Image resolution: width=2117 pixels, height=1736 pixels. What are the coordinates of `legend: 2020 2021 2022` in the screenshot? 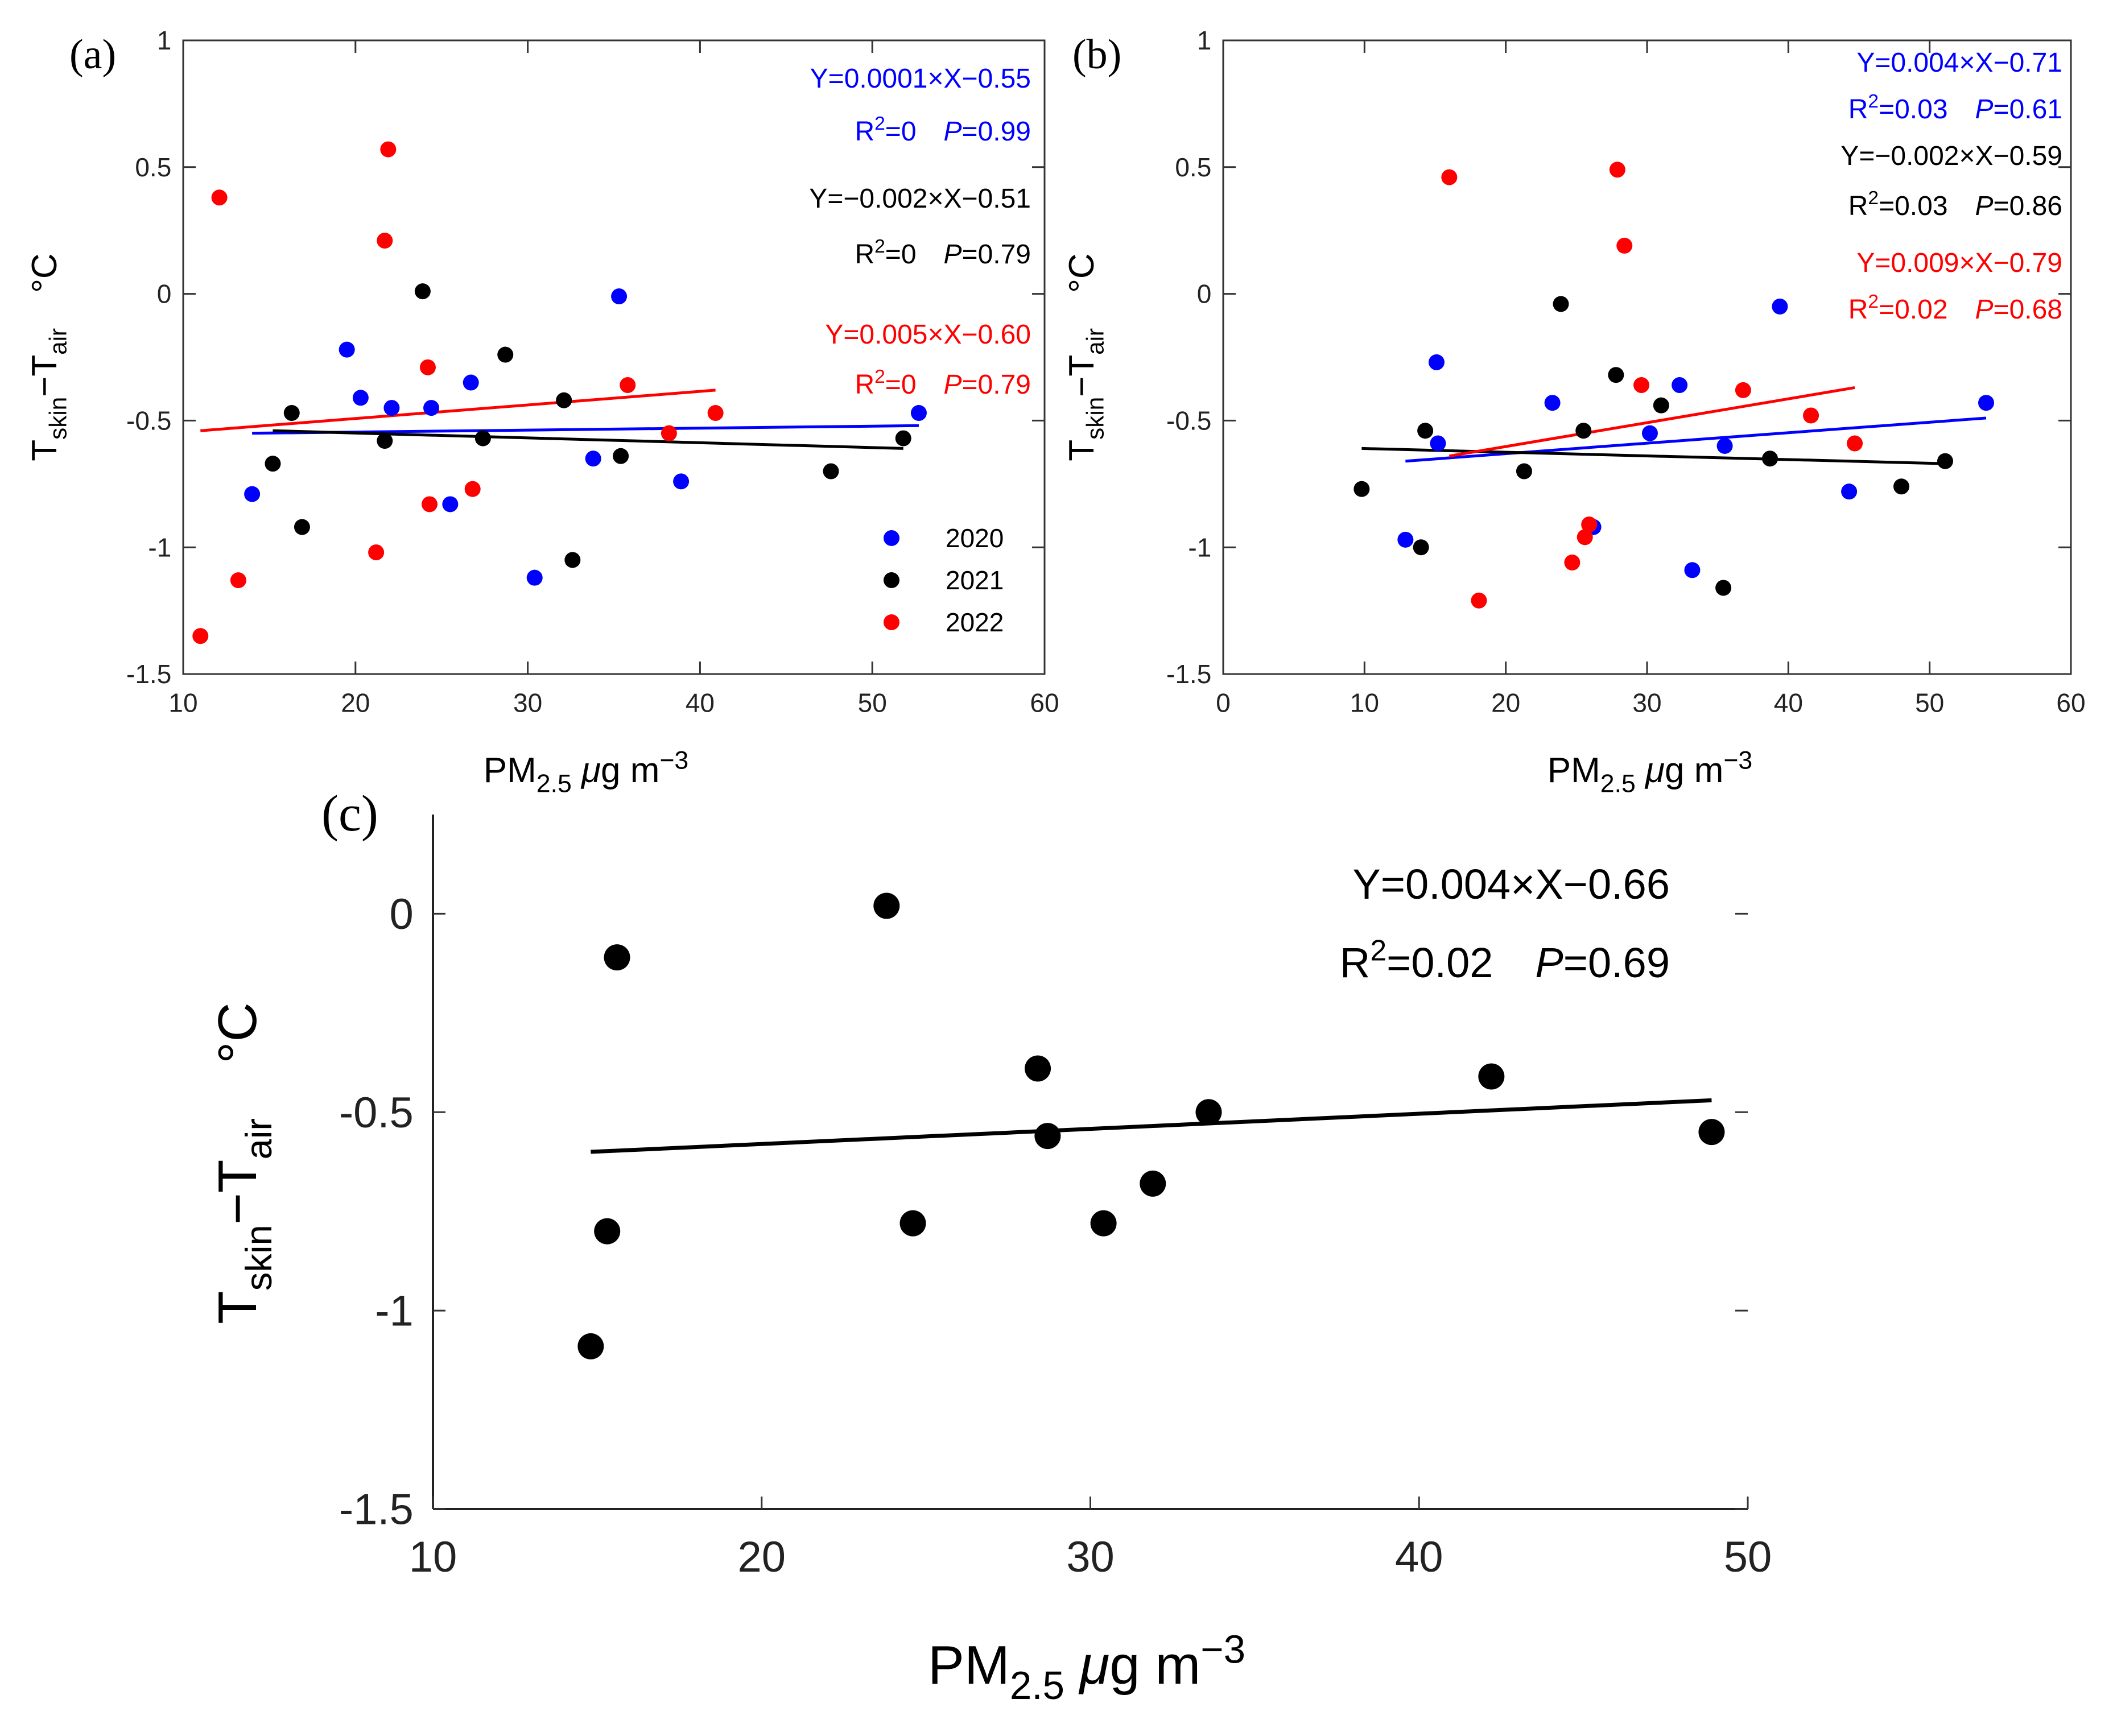 It's located at (944, 580).